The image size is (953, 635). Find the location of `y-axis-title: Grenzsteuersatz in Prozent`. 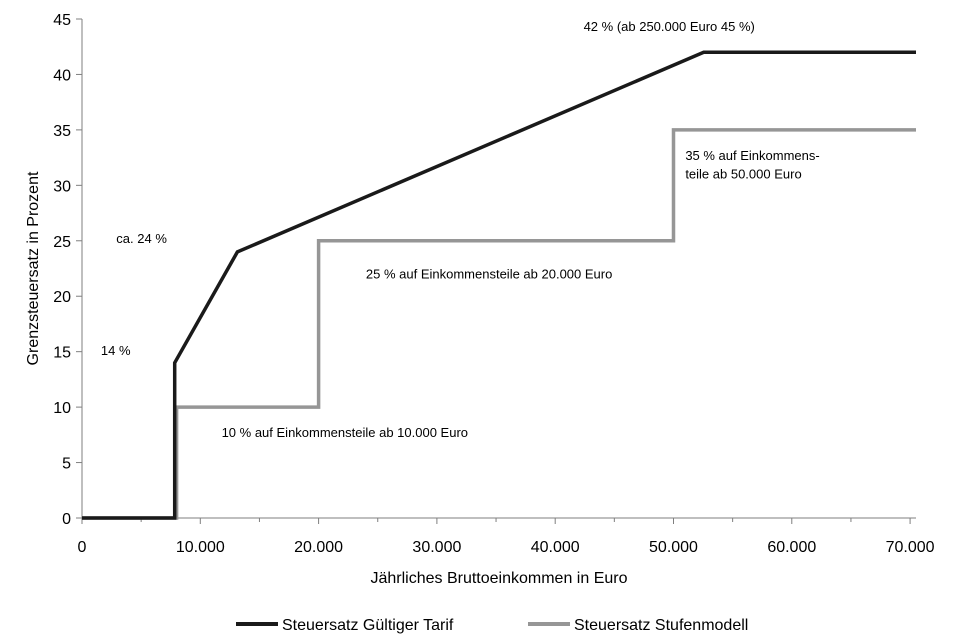

y-axis-title: Grenzsteuersatz in Prozent is located at coordinates (33, 268).